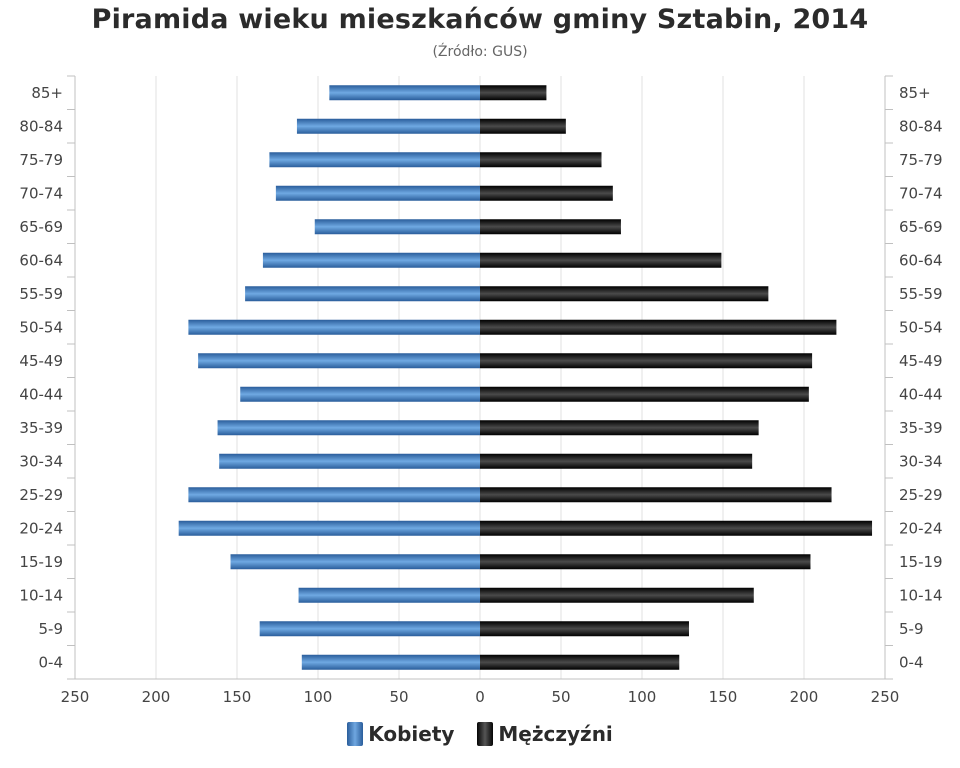 This screenshot has width=960, height=768. Describe the element at coordinates (911, 662) in the screenshot. I see `y-tick-label-right: 0-4` at that location.